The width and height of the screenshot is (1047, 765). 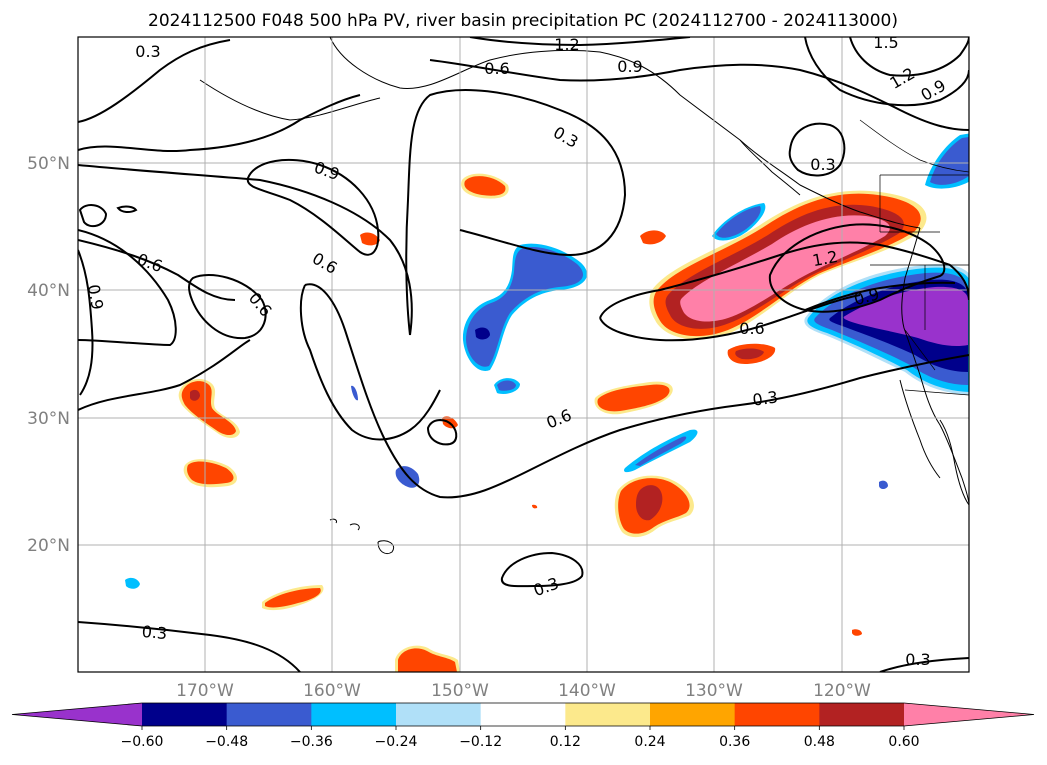 I want to click on lat-label: 40°N, so click(x=48, y=291).